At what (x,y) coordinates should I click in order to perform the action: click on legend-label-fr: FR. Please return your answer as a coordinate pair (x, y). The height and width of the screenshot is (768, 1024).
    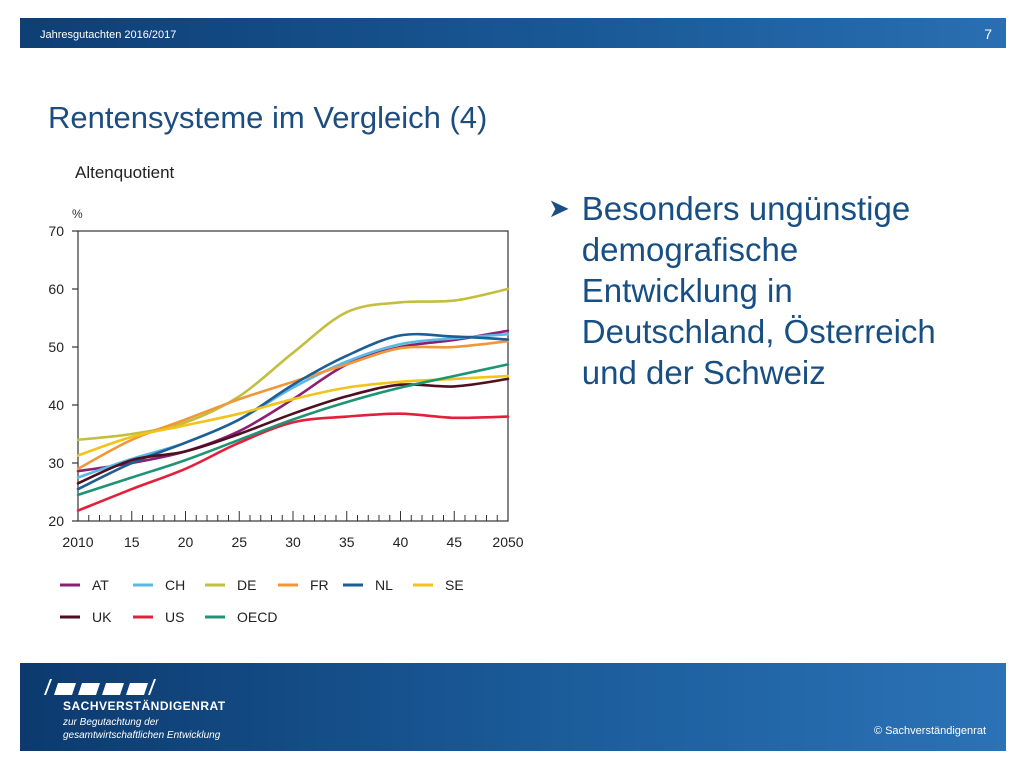
    Looking at the image, I should click on (319, 585).